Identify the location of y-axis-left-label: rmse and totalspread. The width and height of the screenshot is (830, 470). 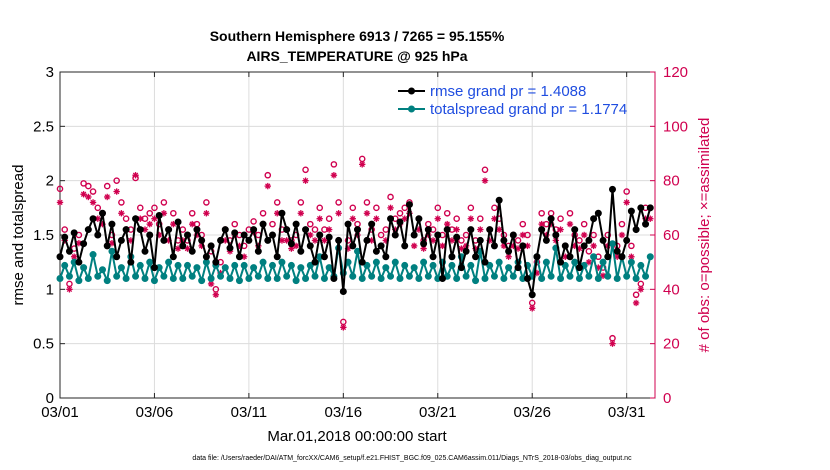
(18, 235).